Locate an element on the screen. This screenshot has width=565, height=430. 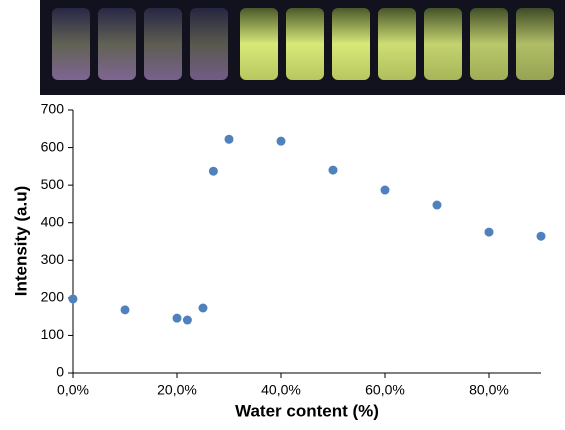
x-tick-label: 80,0% is located at coordinates (489, 390).